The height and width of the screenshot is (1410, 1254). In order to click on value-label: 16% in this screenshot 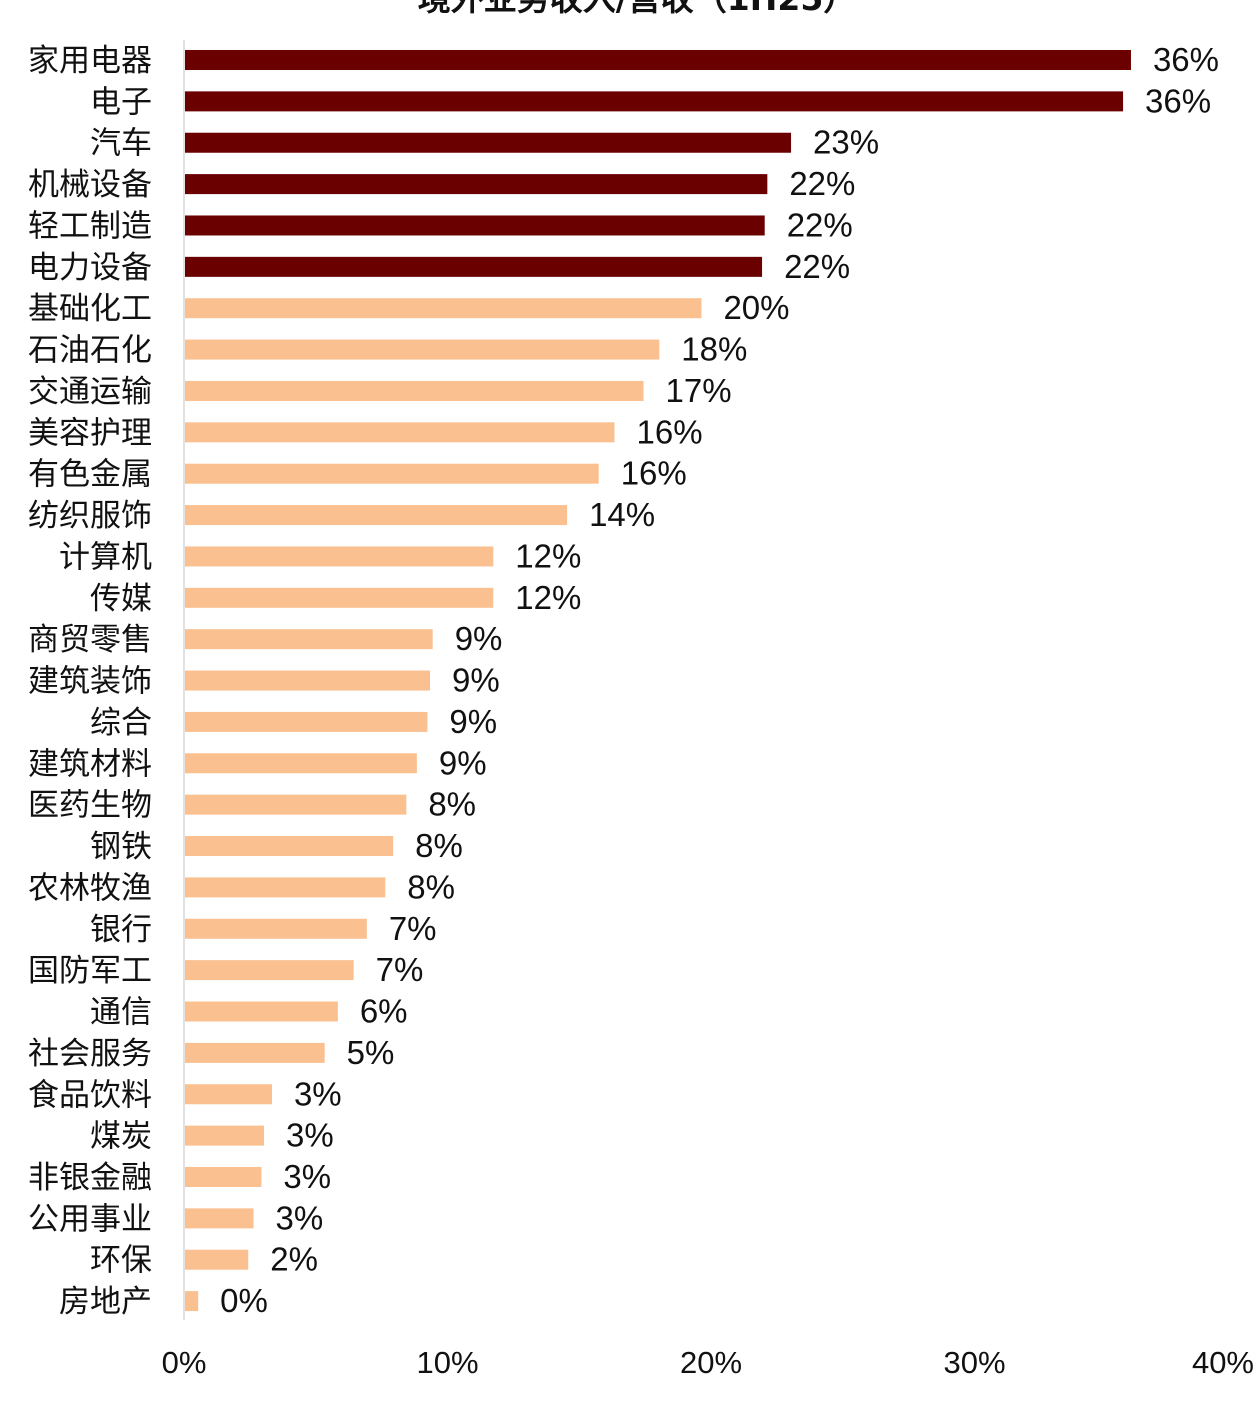, I will do `click(670, 431)`.